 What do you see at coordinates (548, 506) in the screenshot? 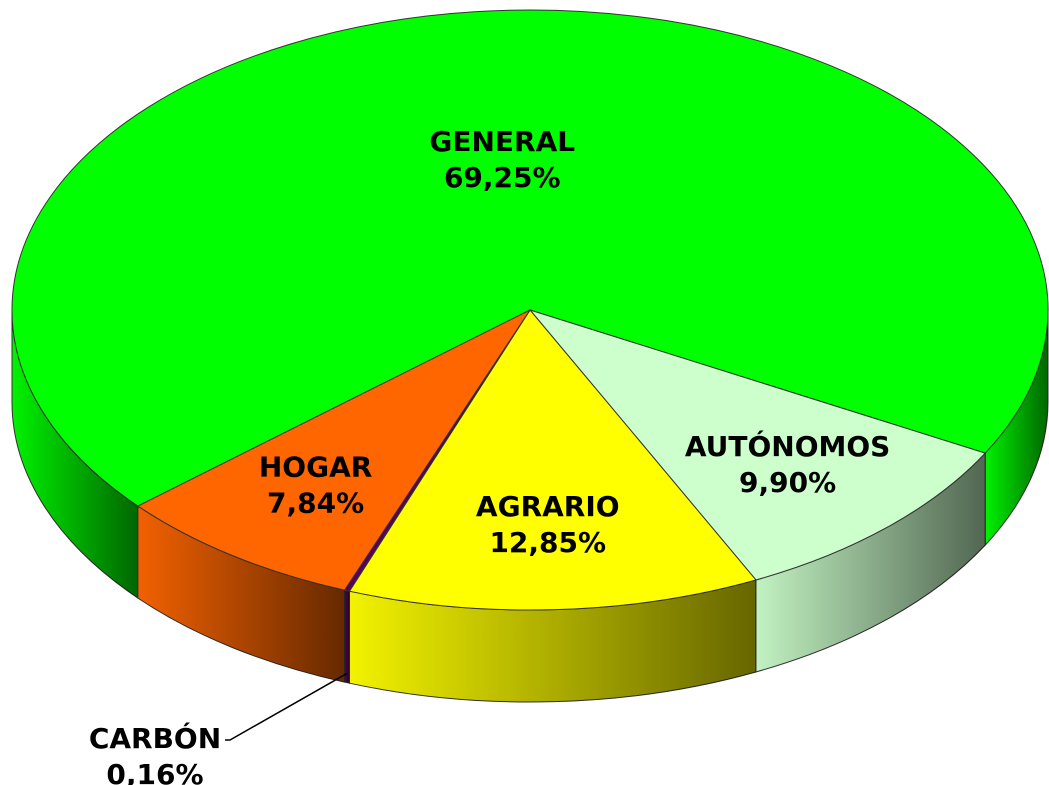
I see `slice-label: AGRARIO` at bounding box center [548, 506].